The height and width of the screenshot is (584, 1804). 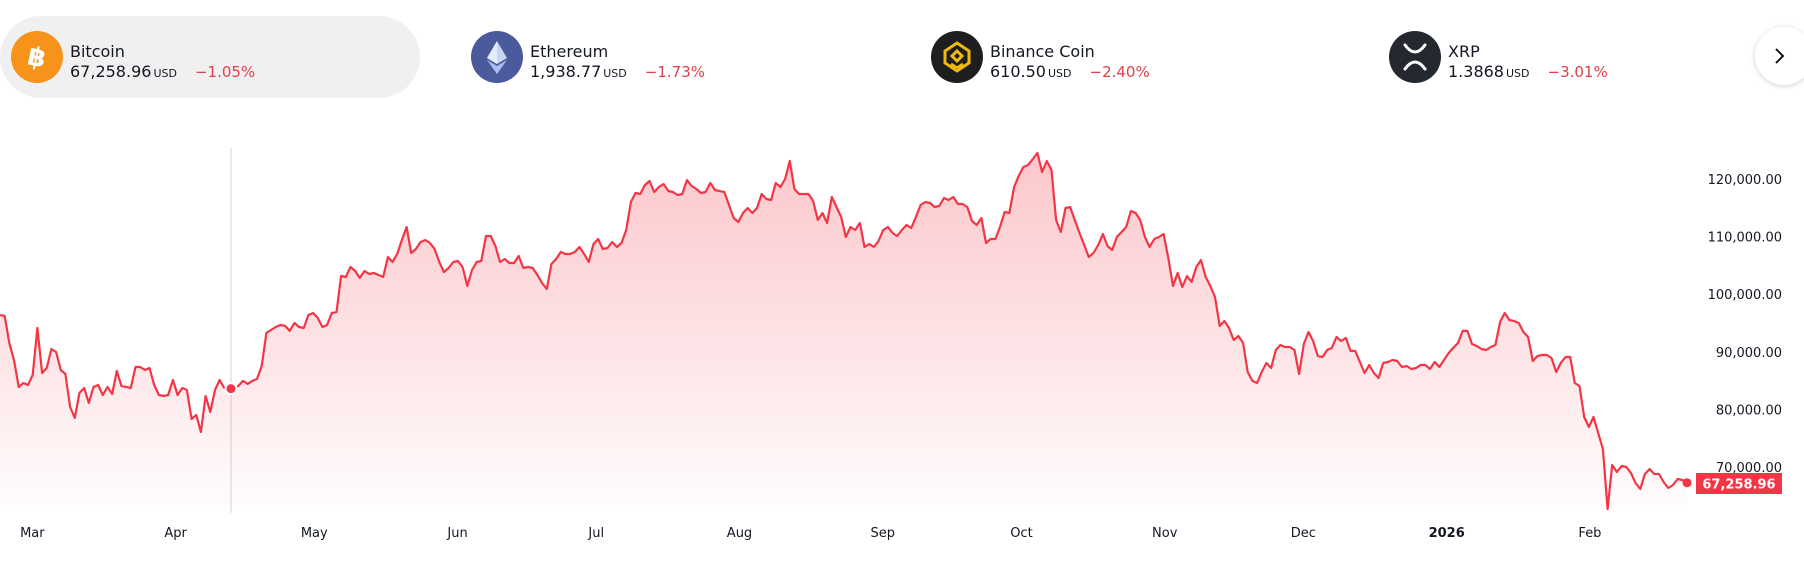 What do you see at coordinates (1745, 180) in the screenshot?
I see `y-tick-label: 120,000.00` at bounding box center [1745, 180].